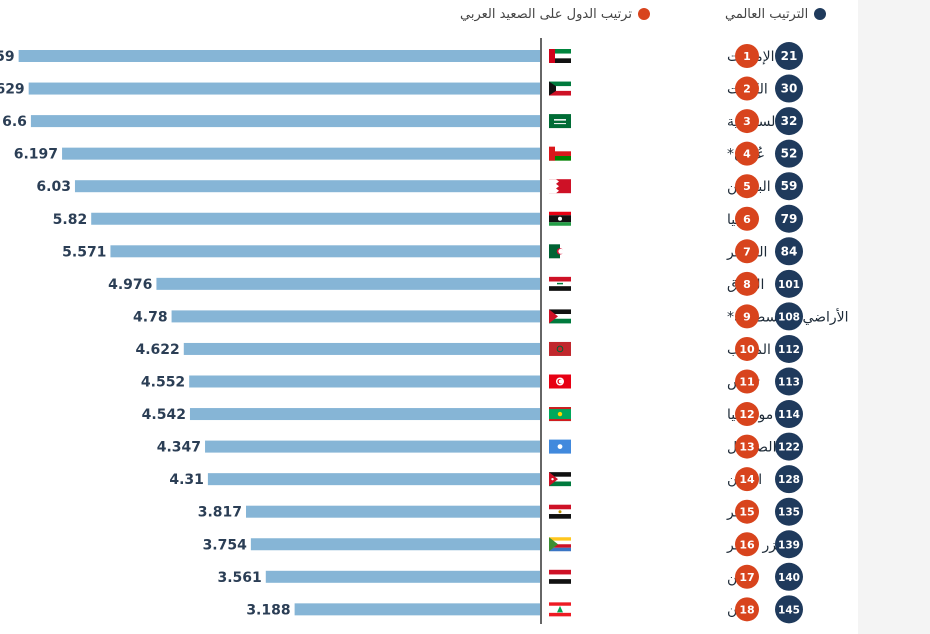 This screenshot has width=930, height=634. I want to click on world-rank-text-13: 122, so click(789, 448).